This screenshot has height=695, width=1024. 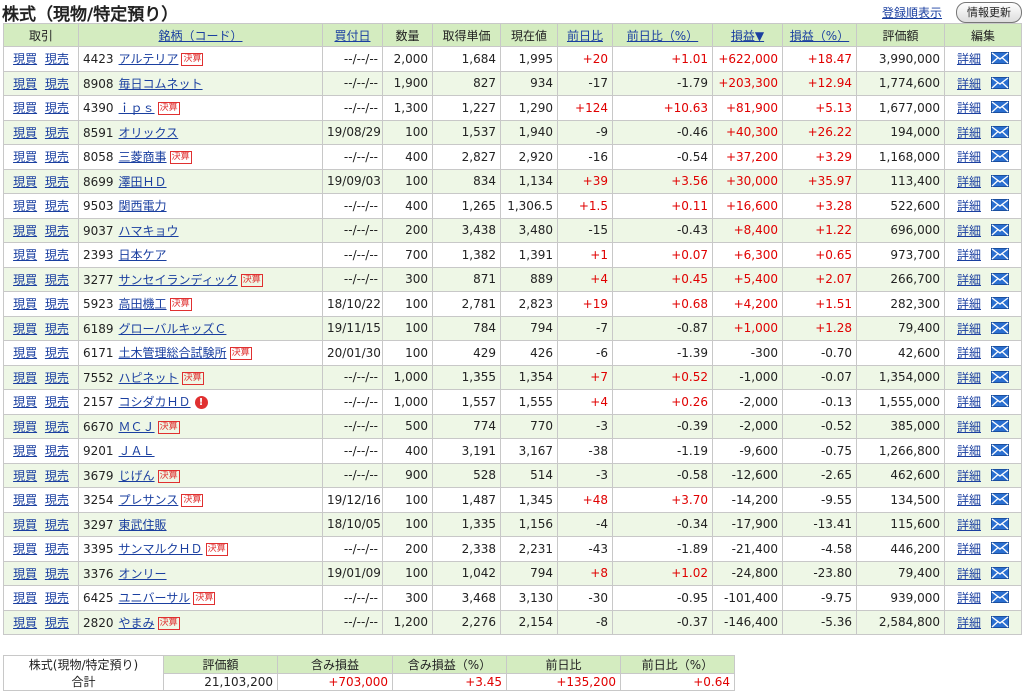 What do you see at coordinates (819, 35) in the screenshot?
I see `sort-link: 損益（%）` at bounding box center [819, 35].